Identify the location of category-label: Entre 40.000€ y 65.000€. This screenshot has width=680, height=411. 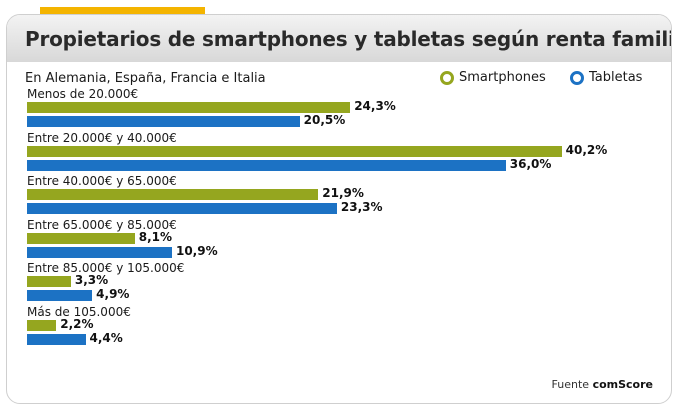
(102, 181).